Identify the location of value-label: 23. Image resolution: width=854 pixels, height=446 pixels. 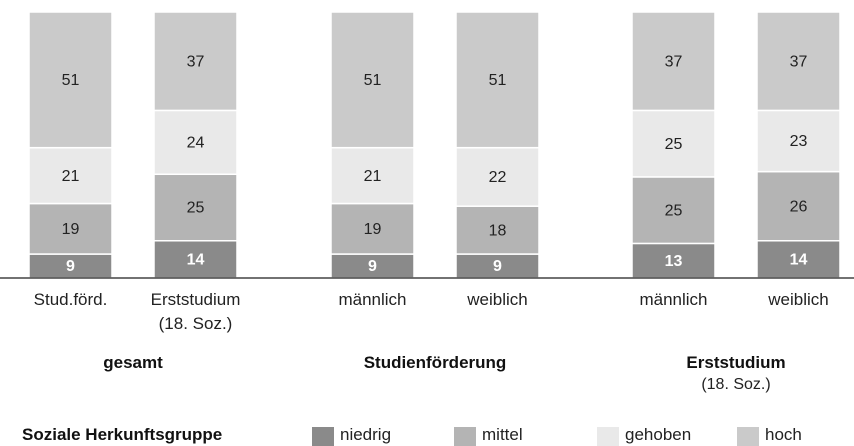
(799, 141).